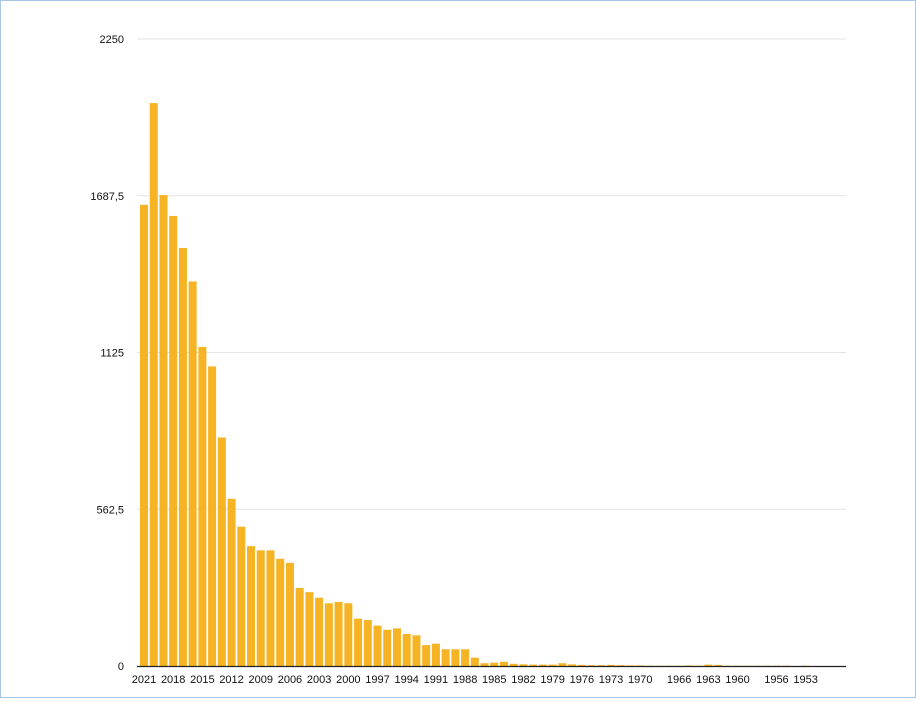 The width and height of the screenshot is (916, 702). Describe the element at coordinates (348, 680) in the screenshot. I see `x-tick-label: 2000` at that location.